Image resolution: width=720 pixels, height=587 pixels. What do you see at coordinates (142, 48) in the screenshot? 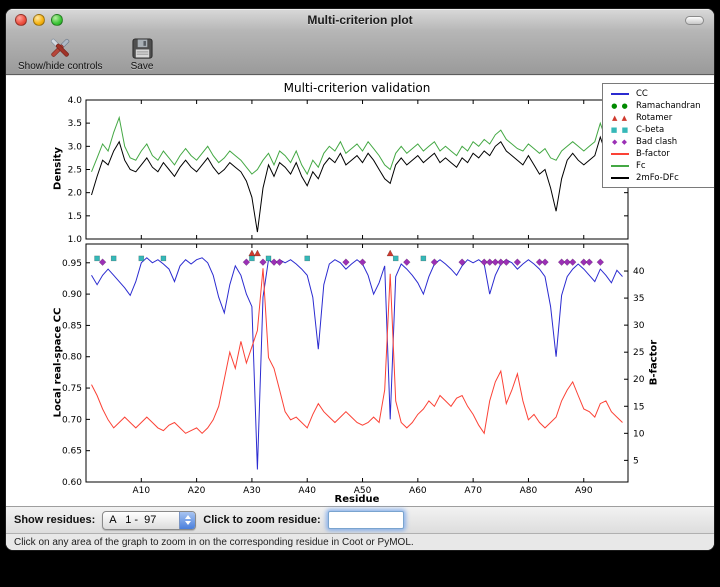
I see `save-icon` at bounding box center [142, 48].